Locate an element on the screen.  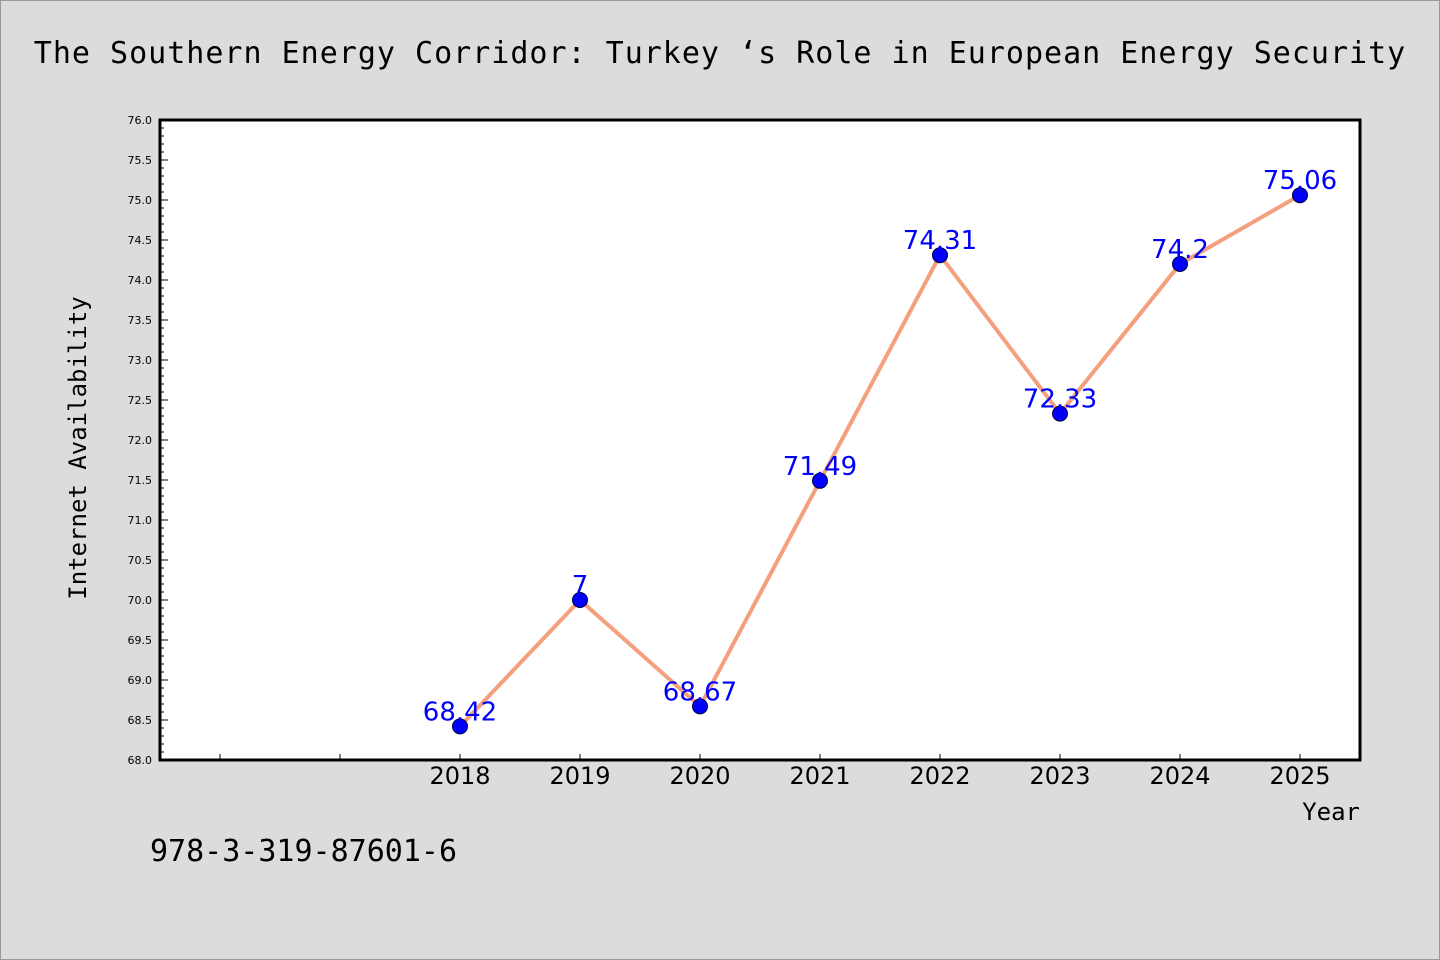
x-tick-label: 2022 is located at coordinates (939, 776).